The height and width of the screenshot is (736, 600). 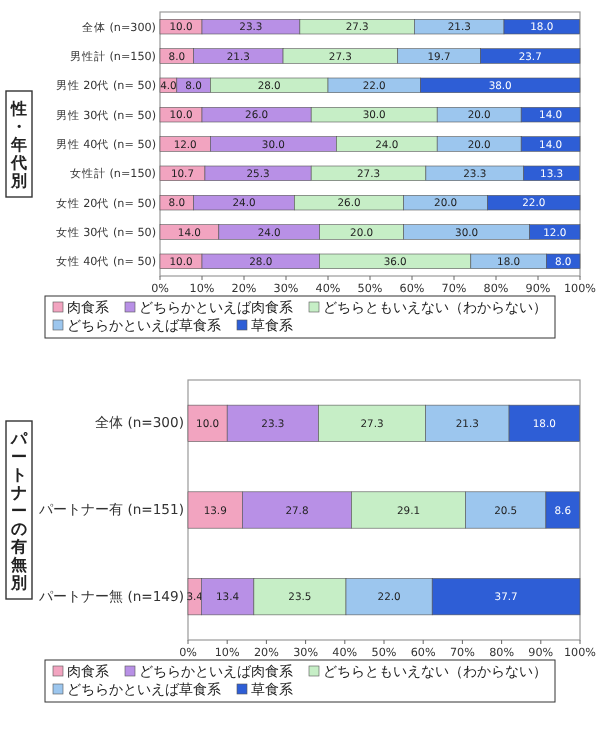 I want to click on text: パートナーの有無別, so click(x=19, y=511).